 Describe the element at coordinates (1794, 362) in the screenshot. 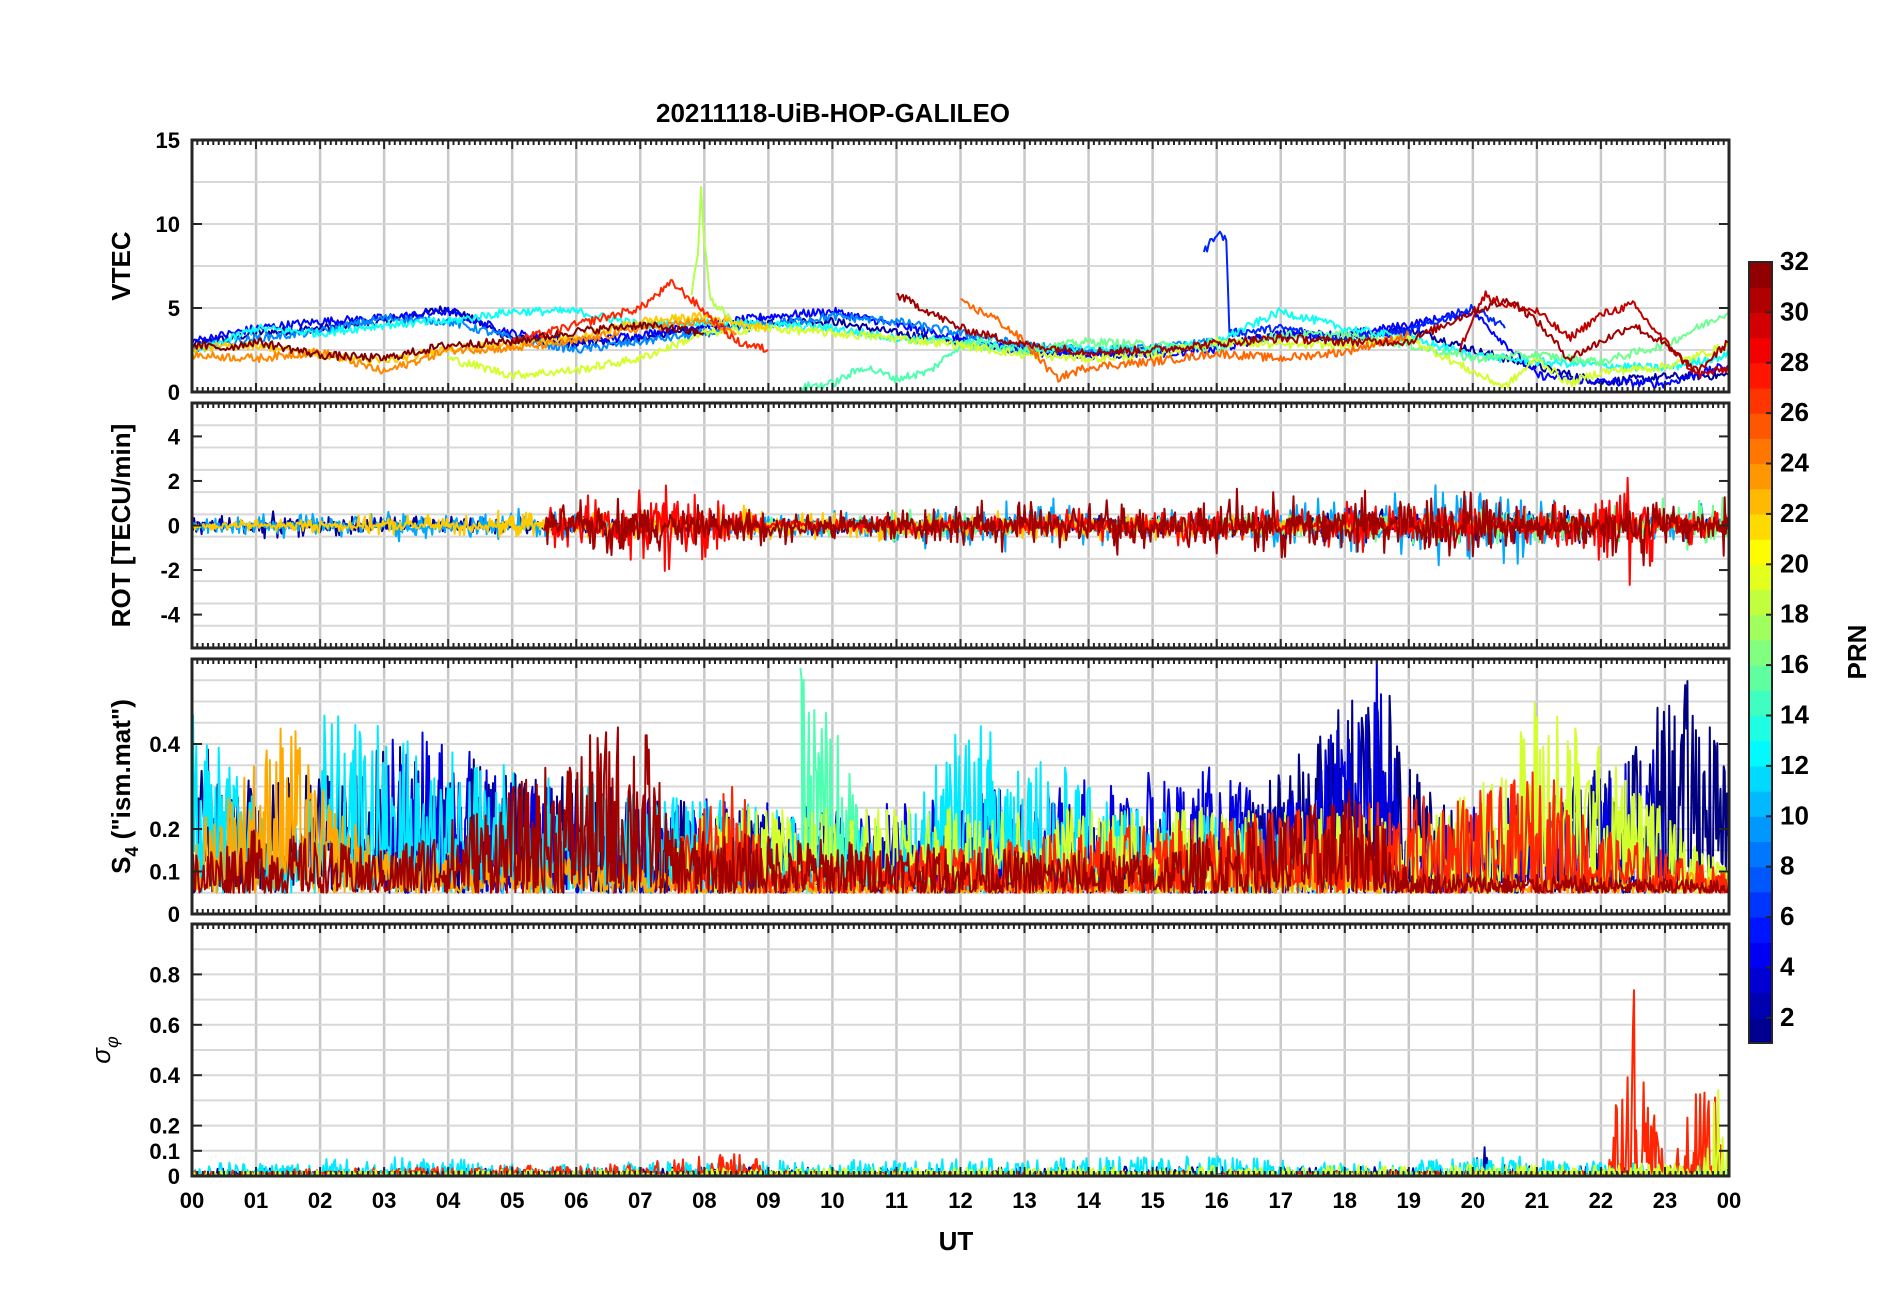

I see `colorbar-tick-label: 28` at that location.